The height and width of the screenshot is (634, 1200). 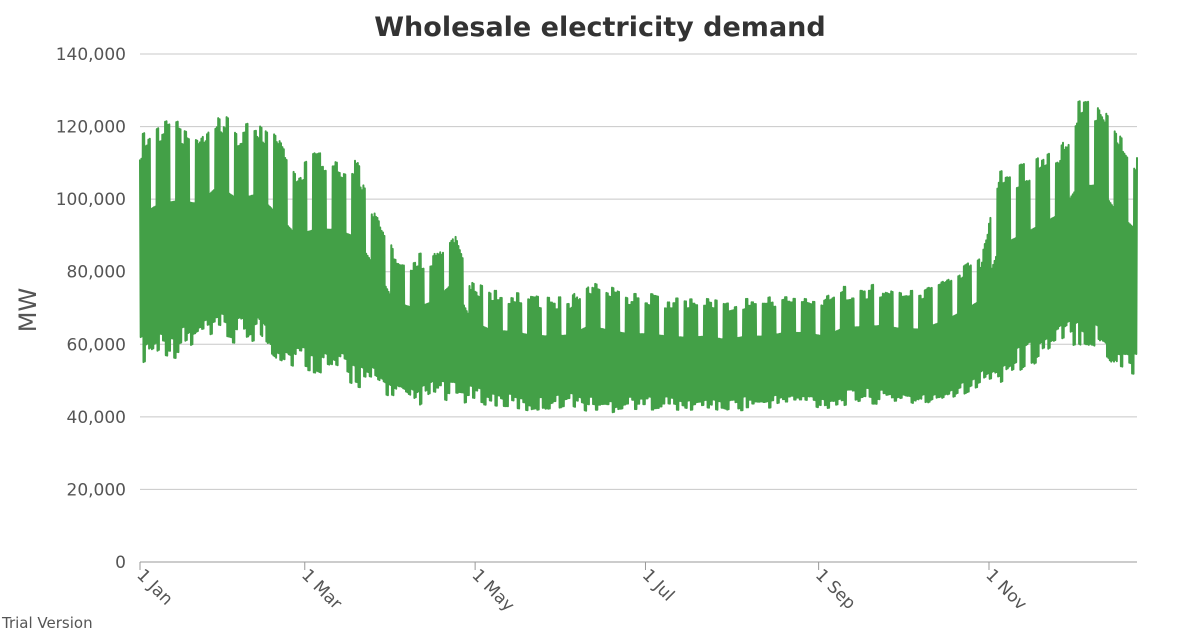 What do you see at coordinates (96, 345) in the screenshot?
I see `y-tick-label: 60,000` at bounding box center [96, 345].